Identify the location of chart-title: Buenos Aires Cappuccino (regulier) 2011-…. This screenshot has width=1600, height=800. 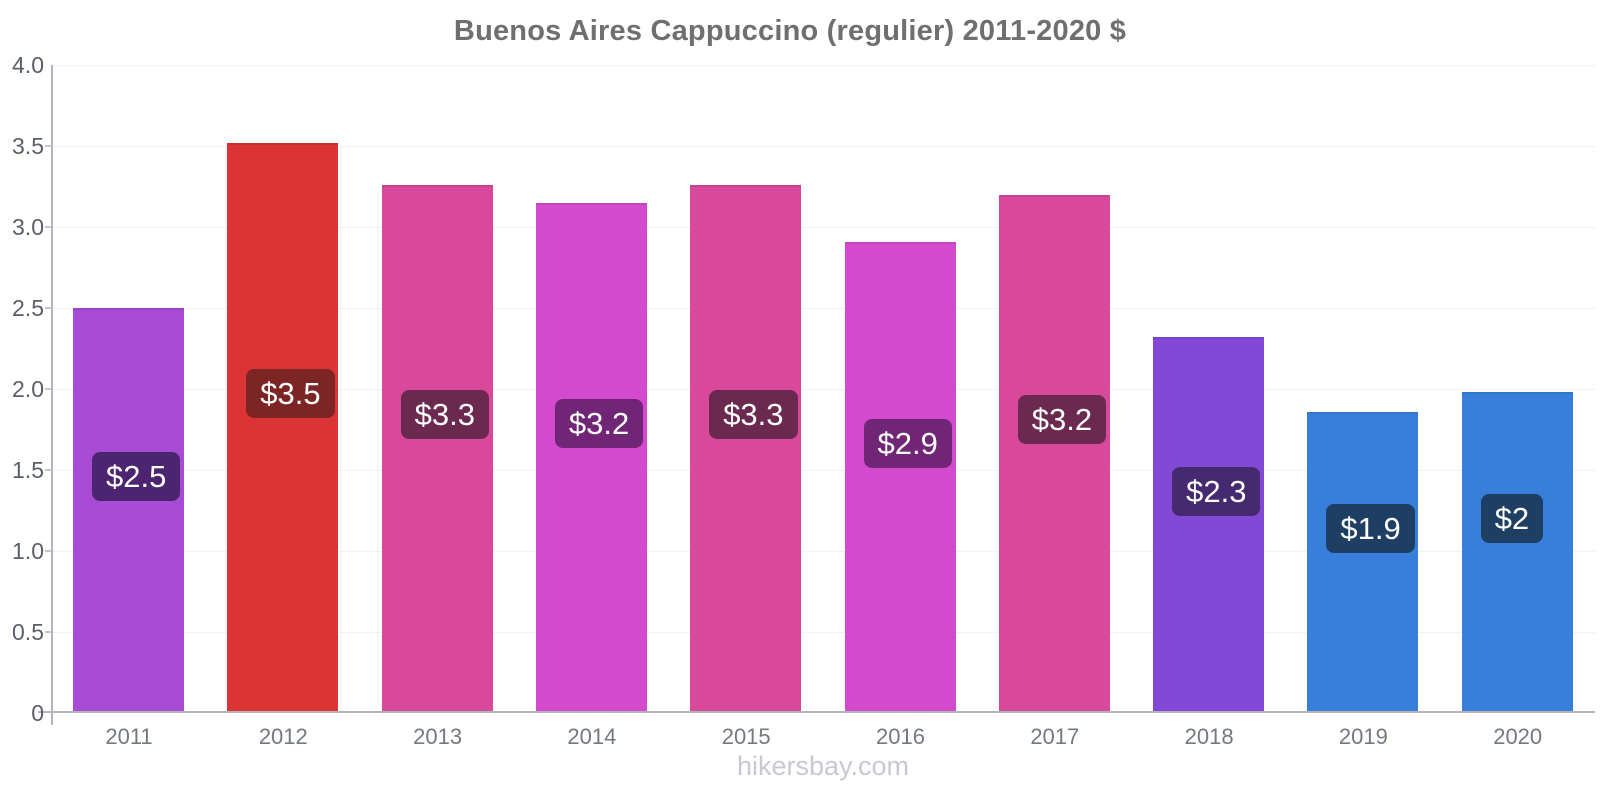
(790, 31).